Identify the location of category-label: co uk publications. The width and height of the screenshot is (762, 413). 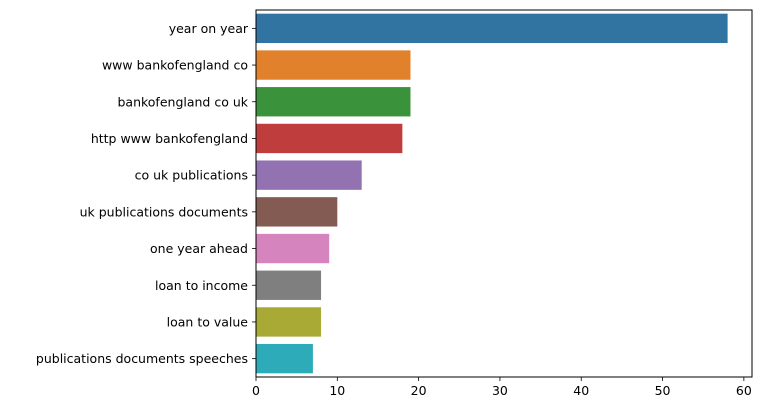
(191, 175).